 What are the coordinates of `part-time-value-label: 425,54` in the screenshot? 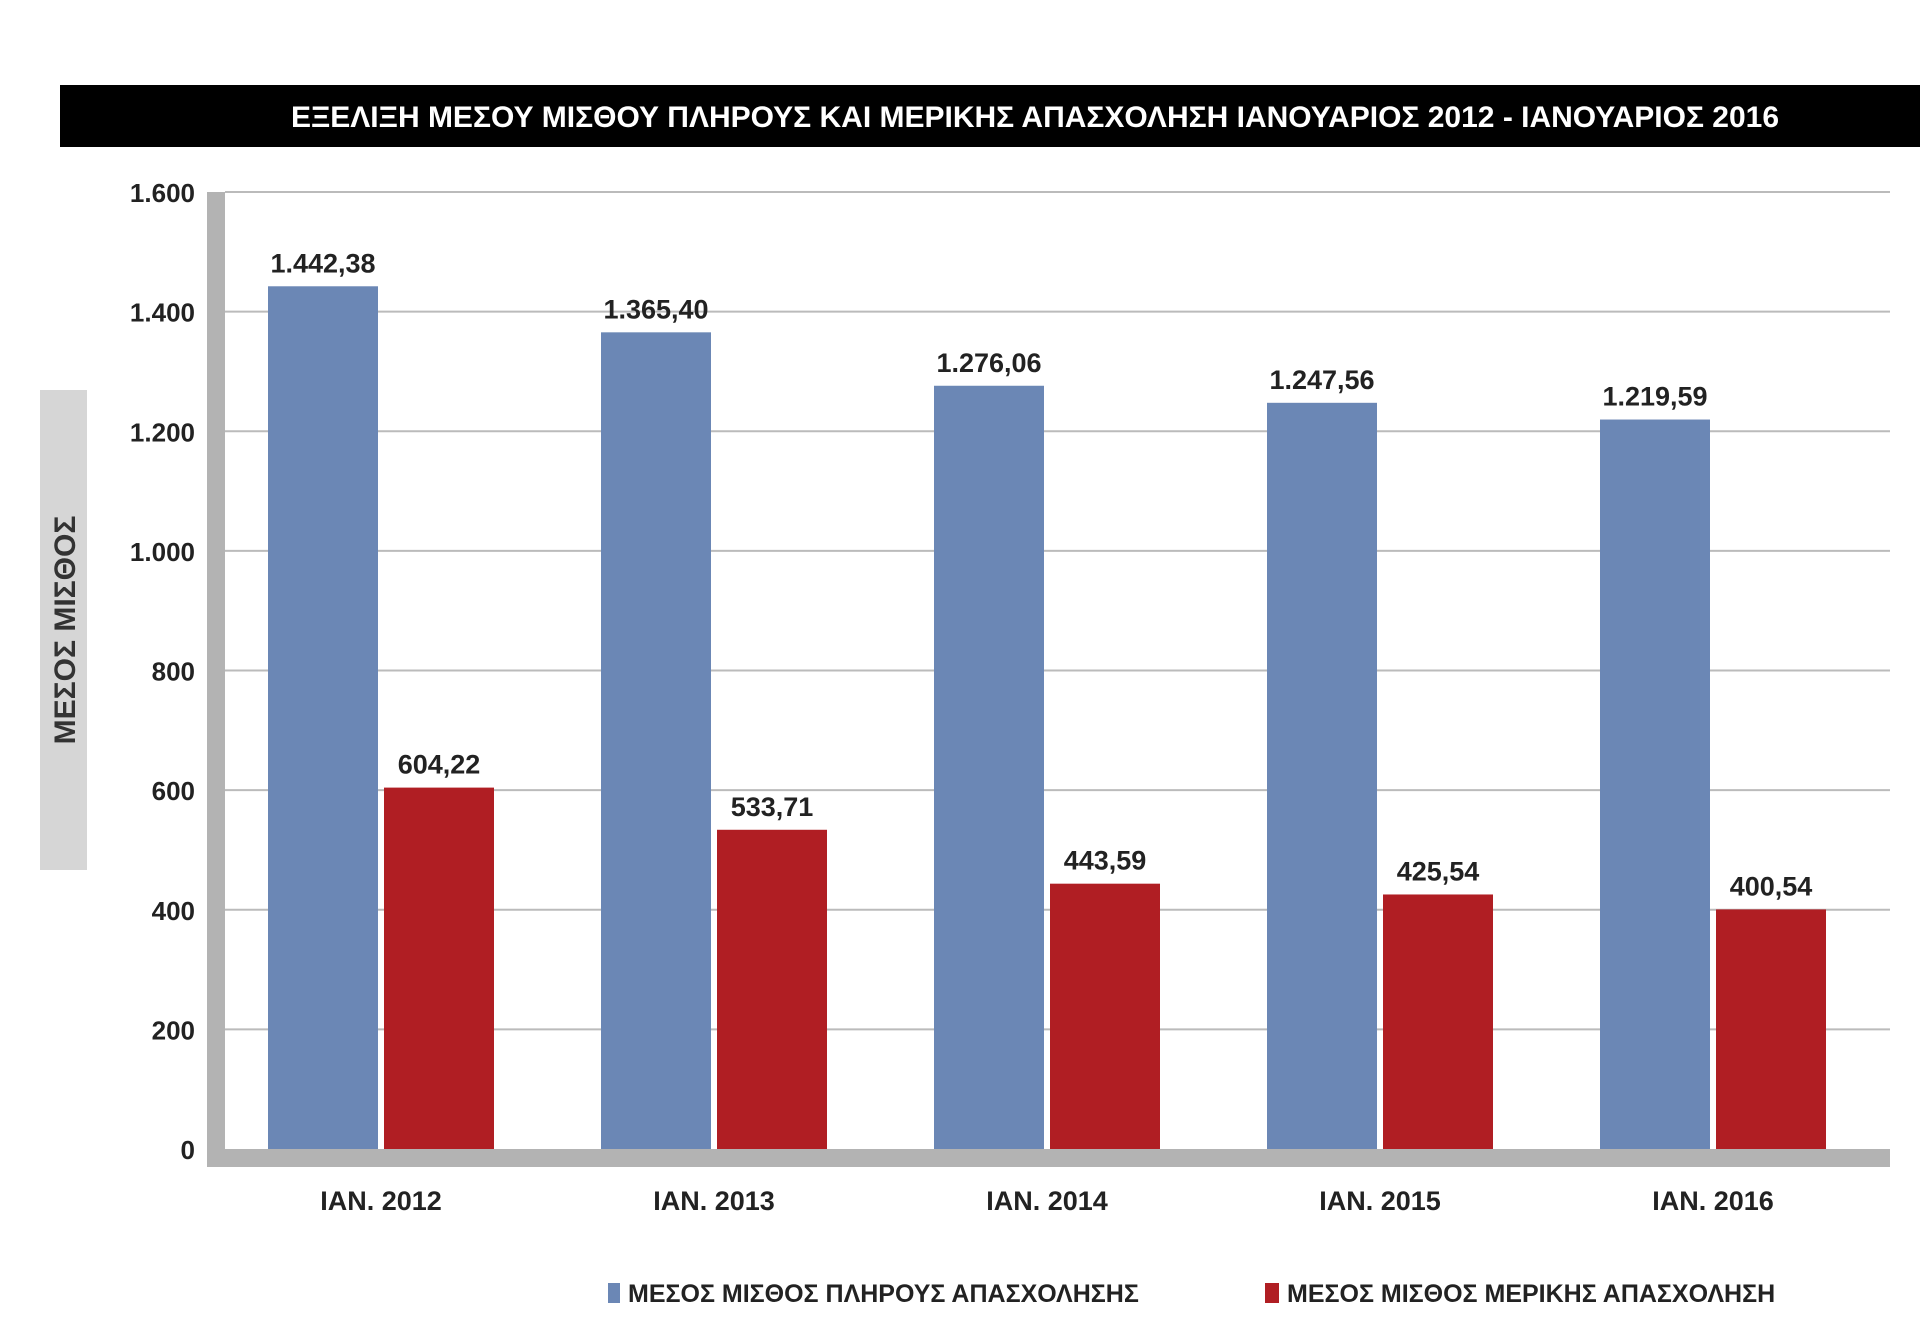 It's located at (1438, 871).